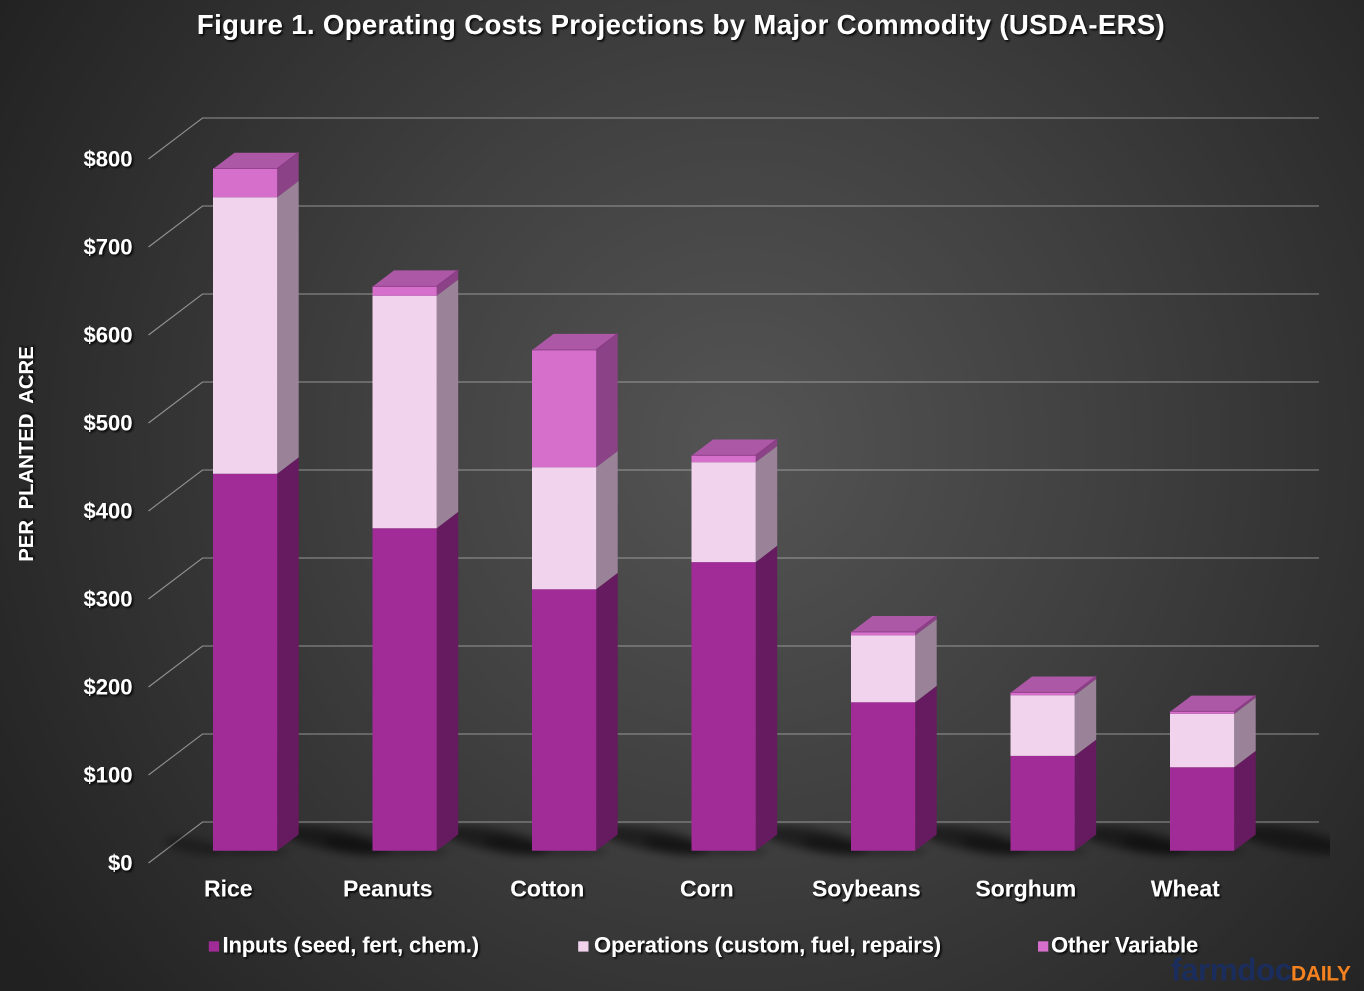 Image resolution: width=1364 pixels, height=991 pixels. What do you see at coordinates (1231, 970) in the screenshot?
I see `svg-text: farmdoc` at bounding box center [1231, 970].